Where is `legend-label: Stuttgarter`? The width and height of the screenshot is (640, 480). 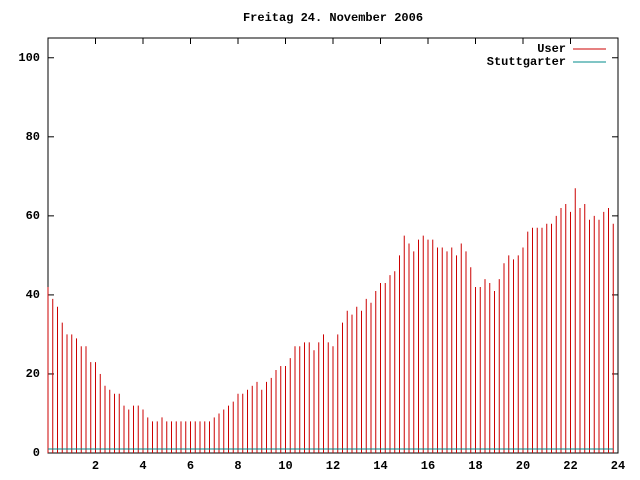
legend-label: Stuttgarter is located at coordinates (526, 62).